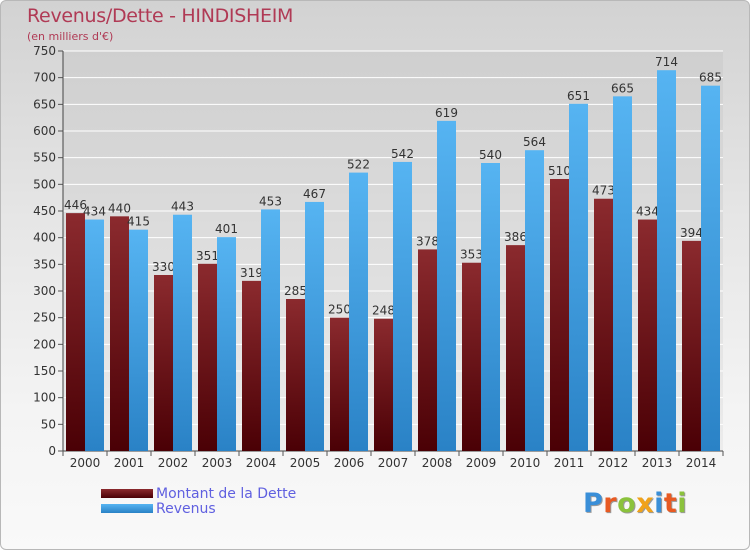 This screenshot has width=750, height=550. I want to click on x-tick-label: 2013, so click(657, 463).